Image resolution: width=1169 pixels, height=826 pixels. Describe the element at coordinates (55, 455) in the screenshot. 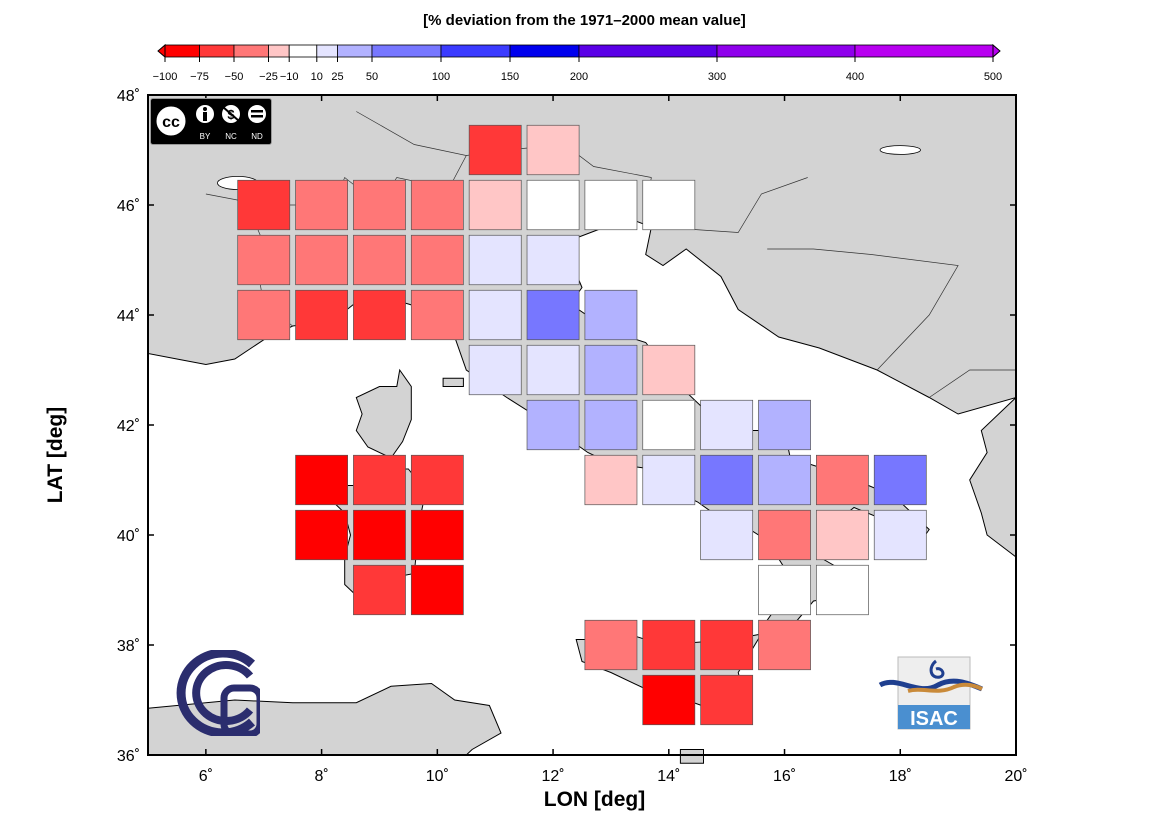

I see `y-axis-title: LAT [deg]` at that location.